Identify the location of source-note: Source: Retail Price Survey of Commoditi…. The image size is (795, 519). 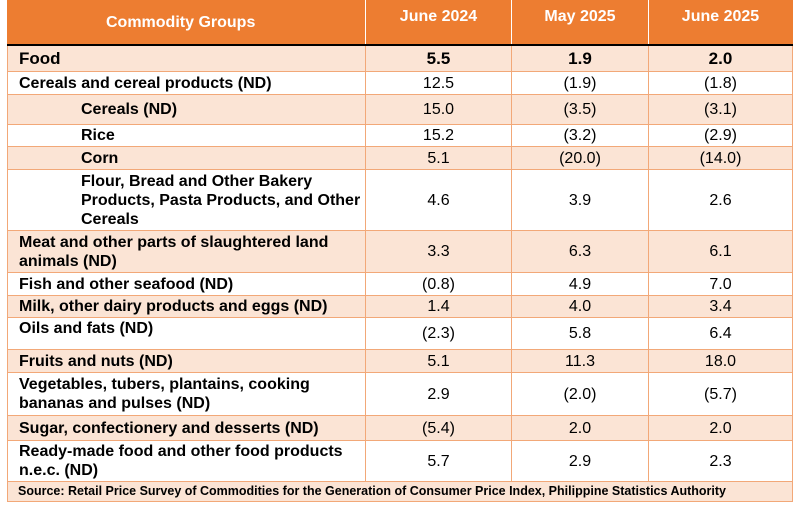
(400, 491).